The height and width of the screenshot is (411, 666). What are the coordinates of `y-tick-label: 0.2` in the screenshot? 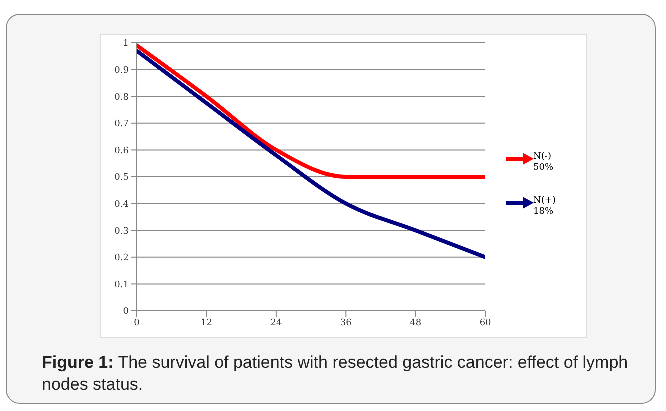 It's located at (121, 259).